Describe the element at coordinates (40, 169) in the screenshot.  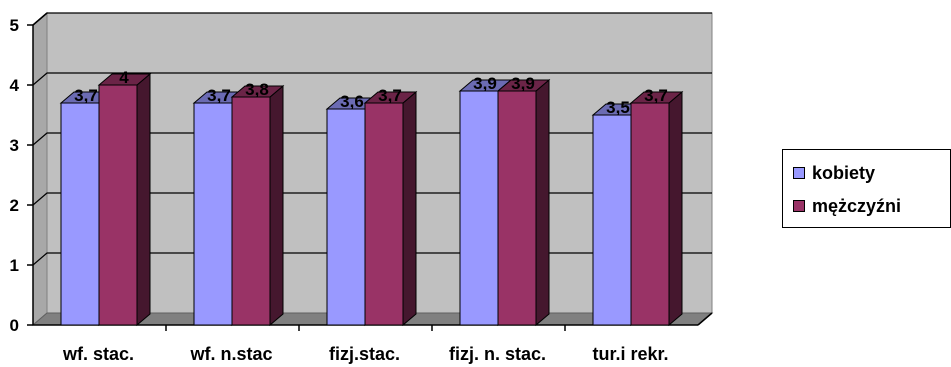
I see `side-wall` at that location.